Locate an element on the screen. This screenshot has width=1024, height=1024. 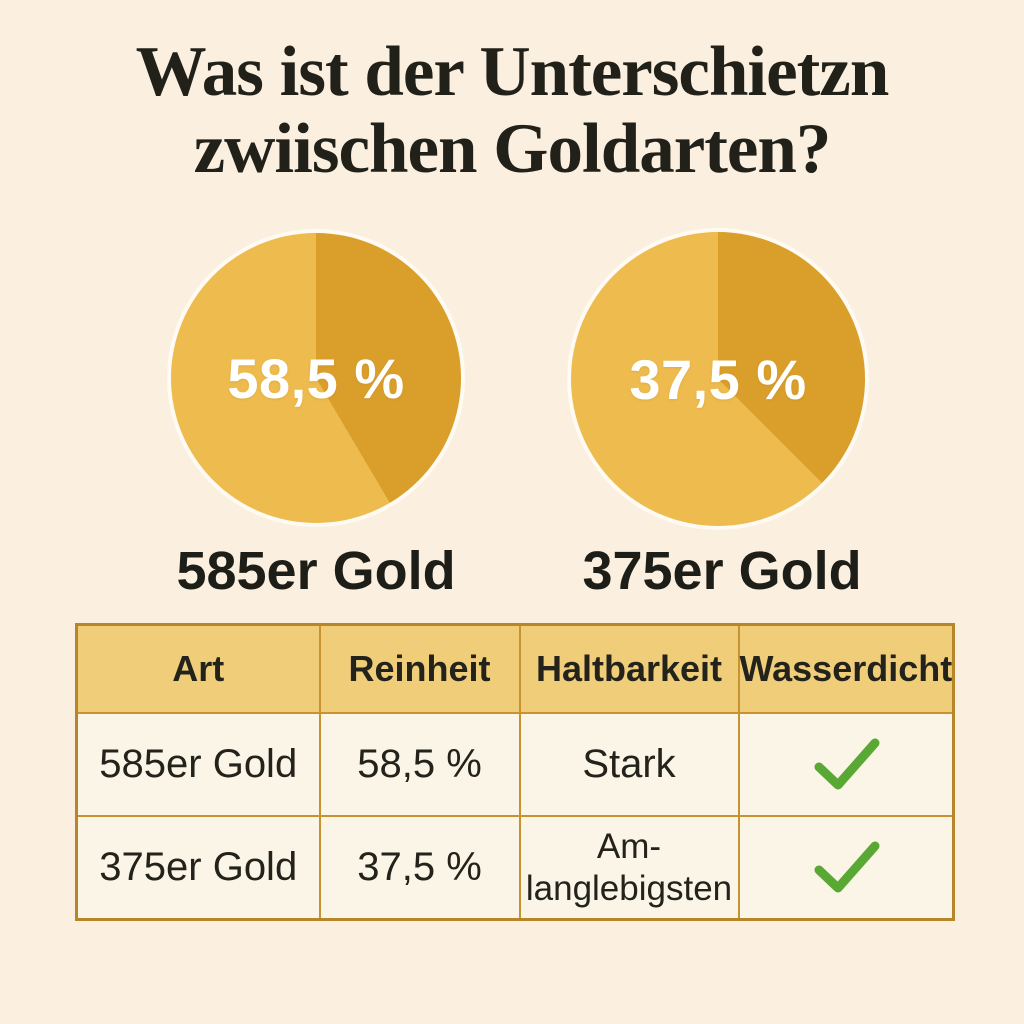
cell-haltbarkeit-line-2: langlebigsten is located at coordinates (629, 888).